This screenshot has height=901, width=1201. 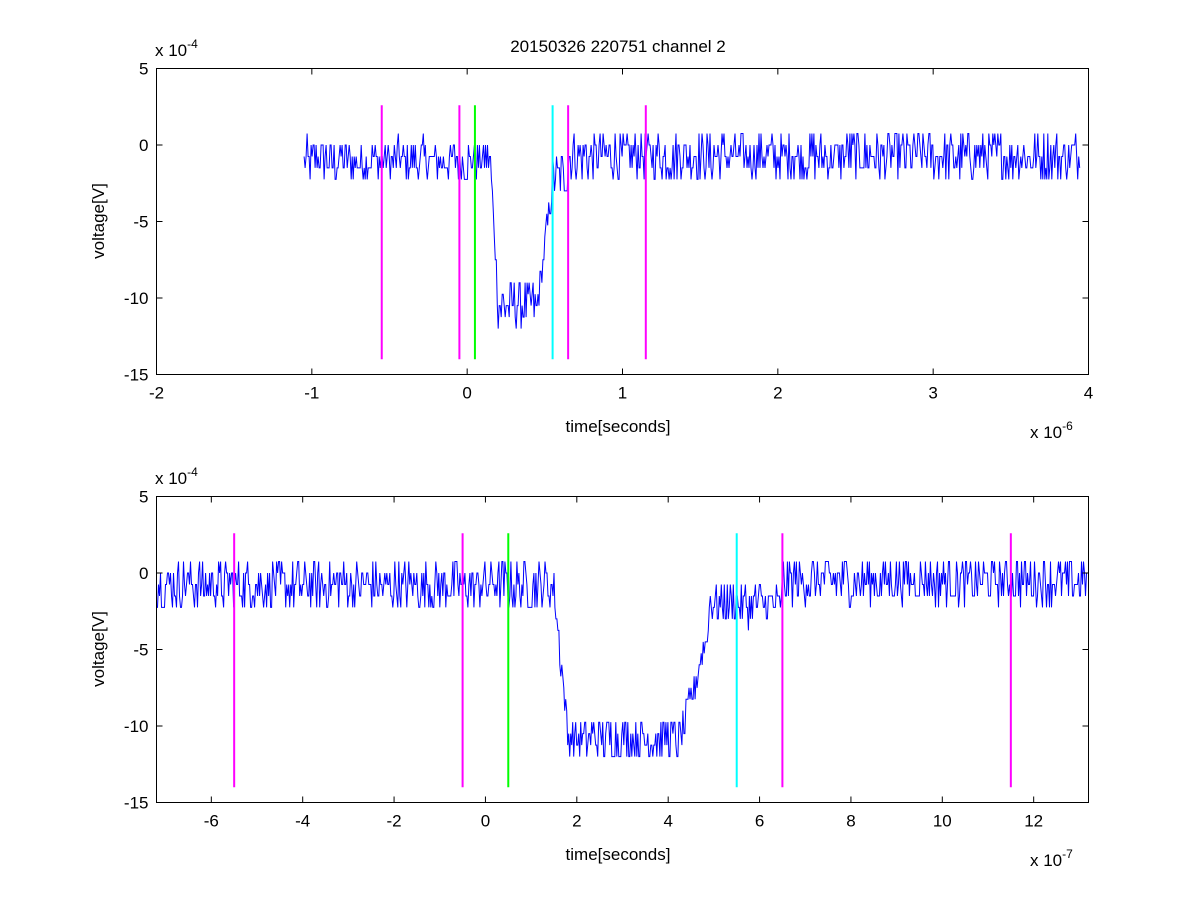 I want to click on top-plot-x-tick-label: -2, so click(x=156, y=393).